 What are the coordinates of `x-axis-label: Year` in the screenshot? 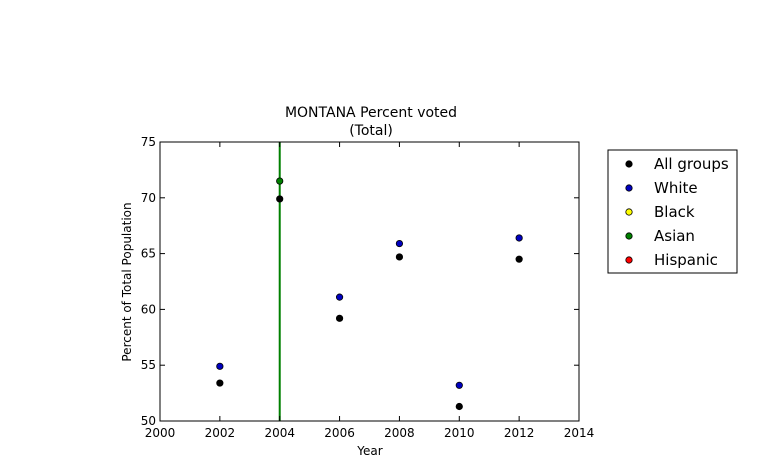 It's located at (369, 451).